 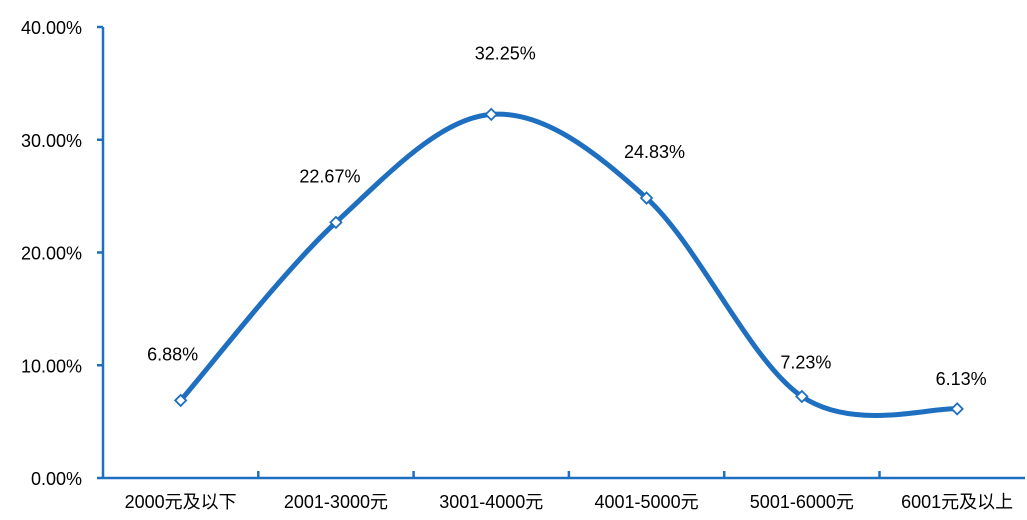 I want to click on data-label: 6.13%, so click(x=961, y=379).